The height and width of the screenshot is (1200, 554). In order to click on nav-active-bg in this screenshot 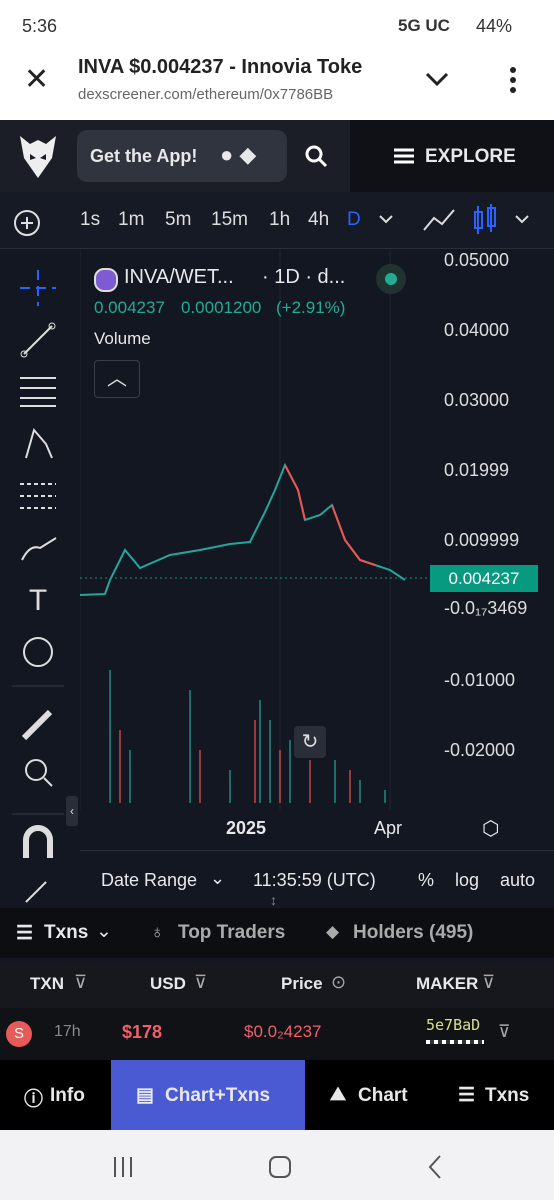, I will do `click(208, 1095)`.